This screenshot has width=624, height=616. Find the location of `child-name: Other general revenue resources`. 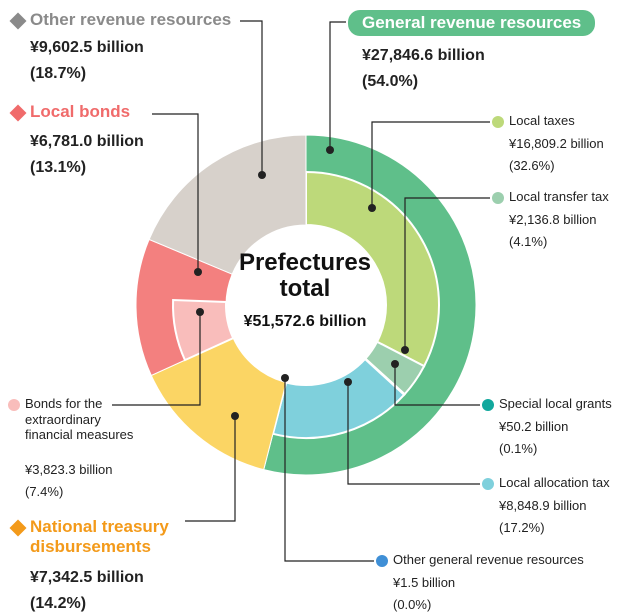

child-name: Other general revenue resources is located at coordinates (488, 559).